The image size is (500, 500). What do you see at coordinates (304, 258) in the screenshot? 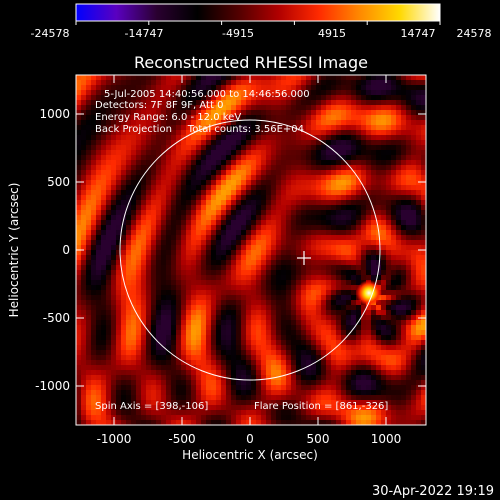
I see `spin-axis-marker` at bounding box center [304, 258].